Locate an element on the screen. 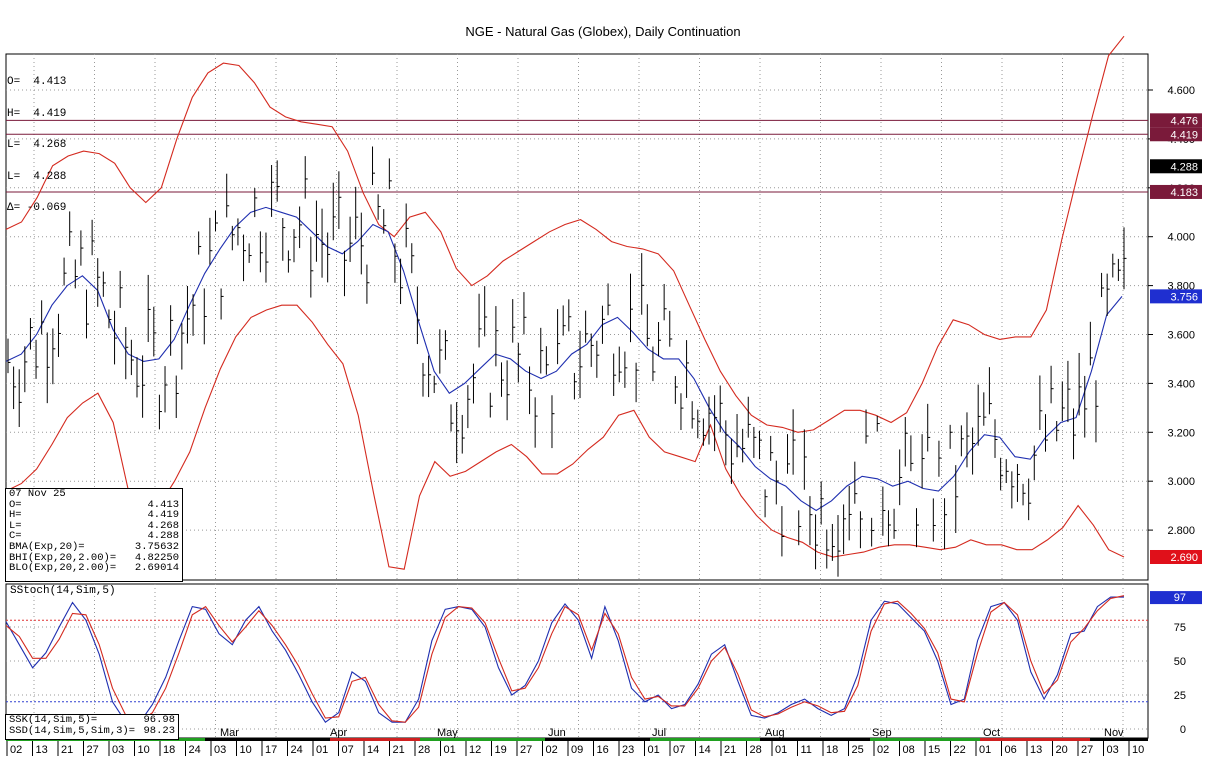 This screenshot has height=762, width=1206. y-tick-label: 3.400 is located at coordinates (1181, 384).